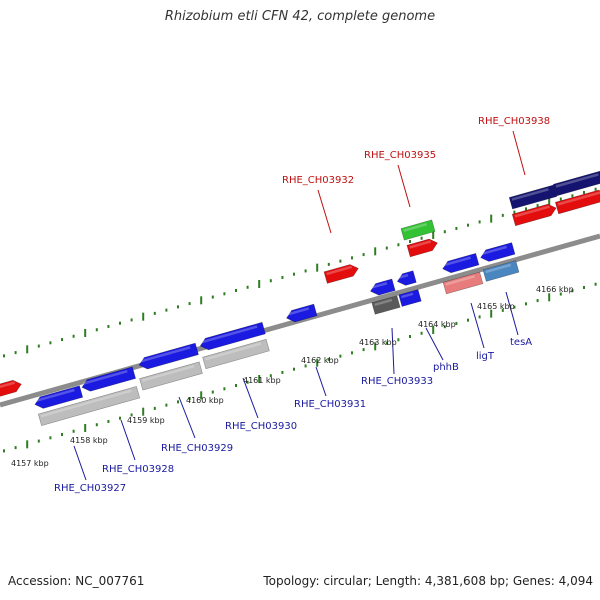  Describe the element at coordinates (404, 186) in the screenshot. I see `leader-rhe-ch03935` at that location.